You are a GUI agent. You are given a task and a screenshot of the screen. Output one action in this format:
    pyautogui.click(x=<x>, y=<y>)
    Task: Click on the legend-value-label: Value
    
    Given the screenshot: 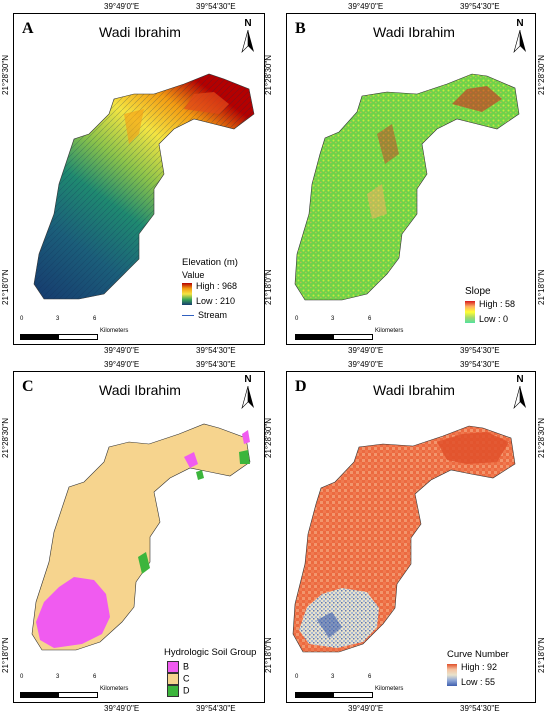 What is the action you would take?
    pyautogui.click(x=193, y=275)
    